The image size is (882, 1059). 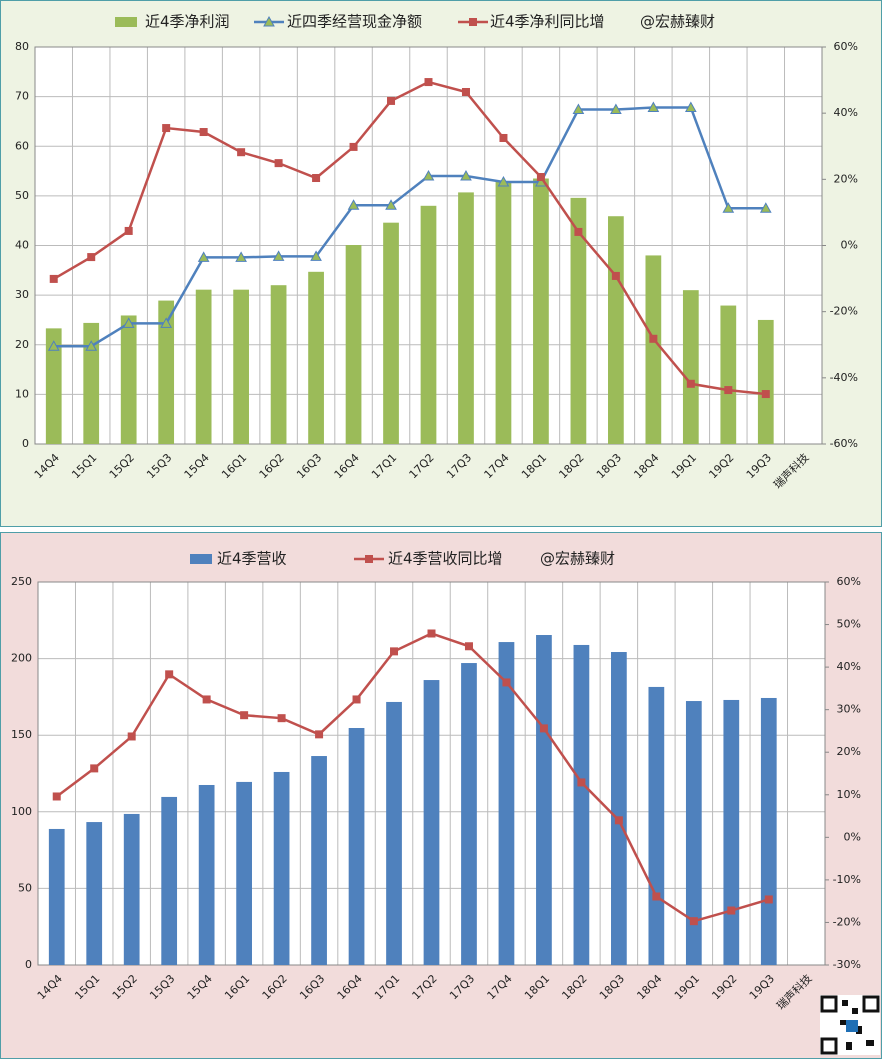 I want to click on y-tick-label: 250, so click(x=21, y=581).